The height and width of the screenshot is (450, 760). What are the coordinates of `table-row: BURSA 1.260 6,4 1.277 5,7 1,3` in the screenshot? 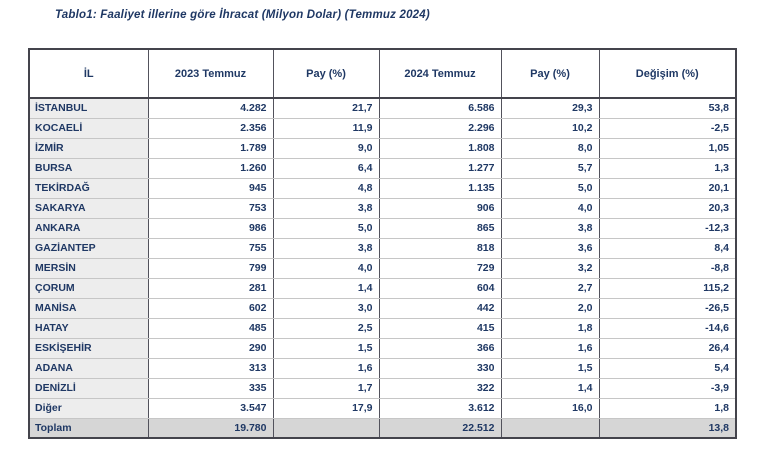 It's located at (382, 168).